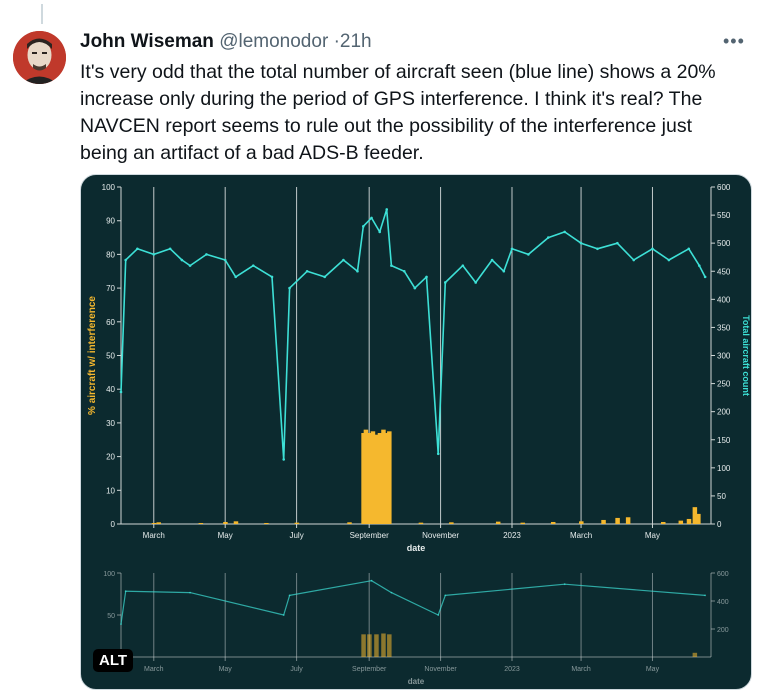 The height and width of the screenshot is (695, 770). I want to click on tweet-header: John Wiseman @lemonodor ·21h, so click(226, 42).